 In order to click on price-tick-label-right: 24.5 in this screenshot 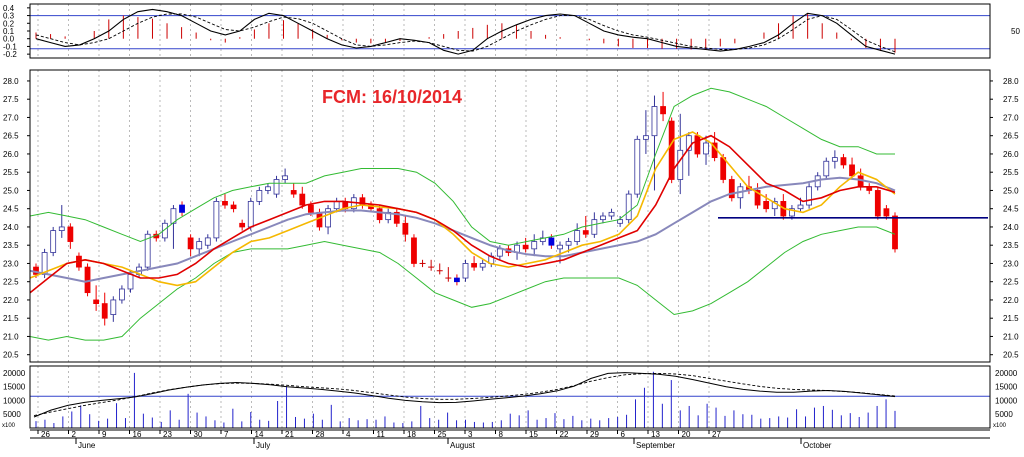, I will do `click(1011, 209)`.